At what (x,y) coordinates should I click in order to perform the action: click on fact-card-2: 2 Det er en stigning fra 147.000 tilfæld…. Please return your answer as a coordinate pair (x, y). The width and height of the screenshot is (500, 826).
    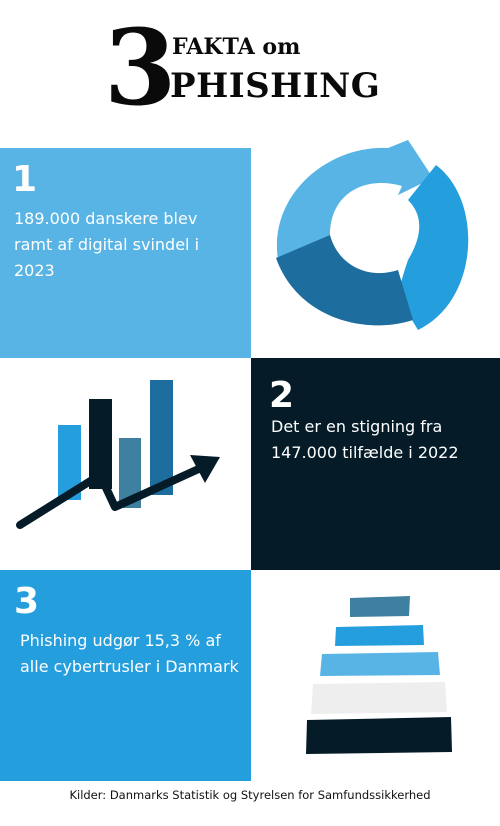
    Looking at the image, I should click on (375, 464).